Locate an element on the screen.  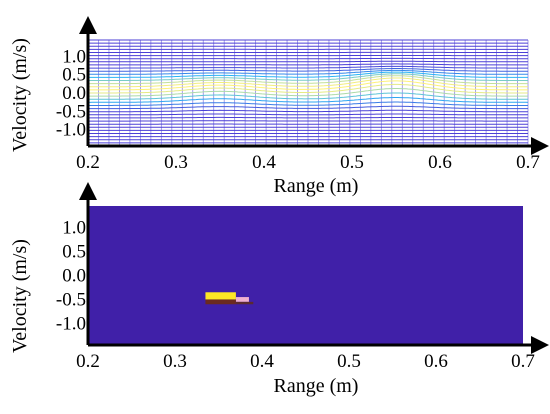
heatmap-x-tick-label: 0.2 is located at coordinates (88, 361).